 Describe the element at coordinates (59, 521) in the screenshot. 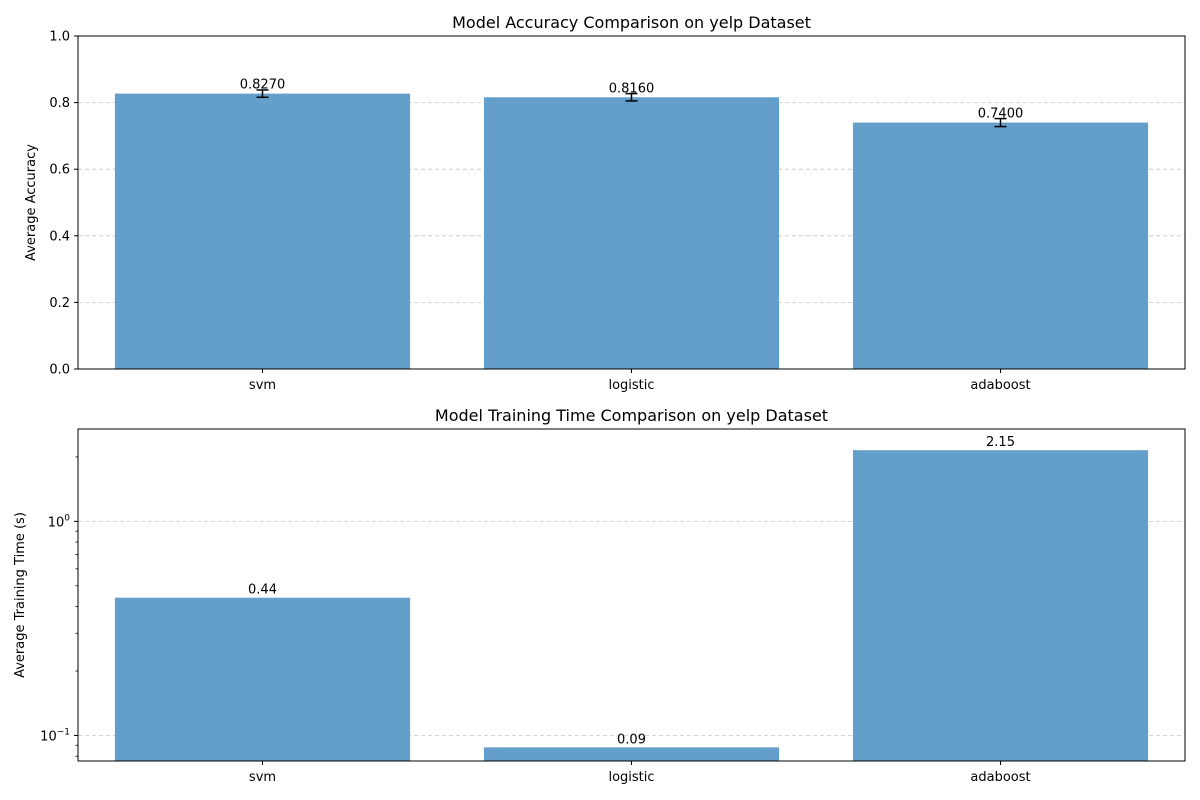

I see `y-tick-label: 10⁰` at that location.